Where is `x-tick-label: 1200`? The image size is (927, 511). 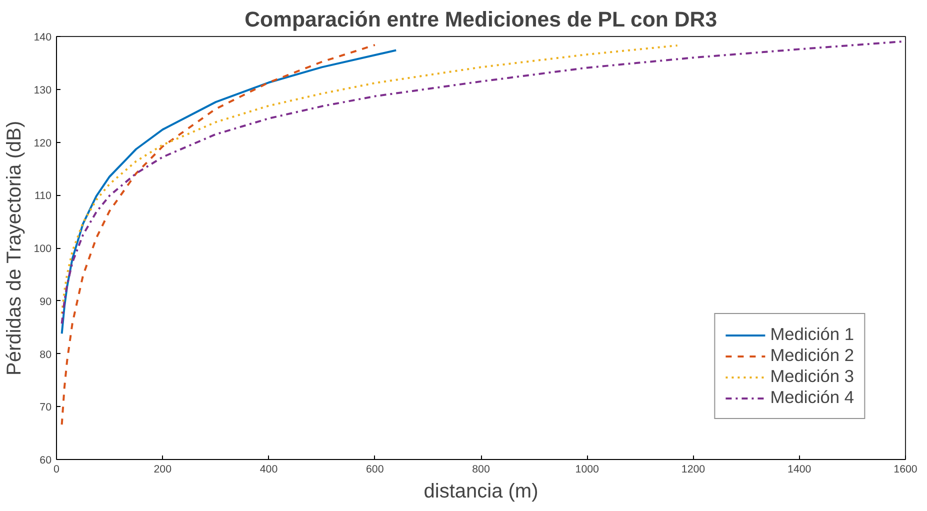 x-tick-label: 1200 is located at coordinates (693, 470).